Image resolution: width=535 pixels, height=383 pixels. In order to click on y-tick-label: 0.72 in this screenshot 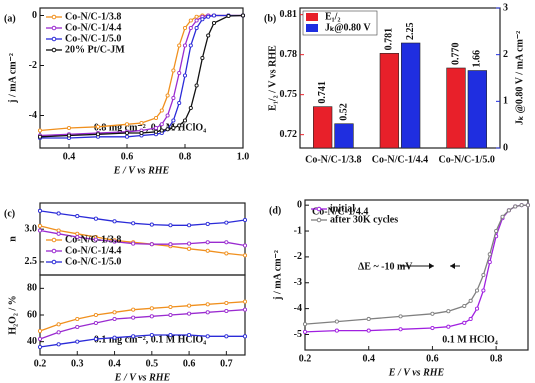, I will do `click(289, 134)`.